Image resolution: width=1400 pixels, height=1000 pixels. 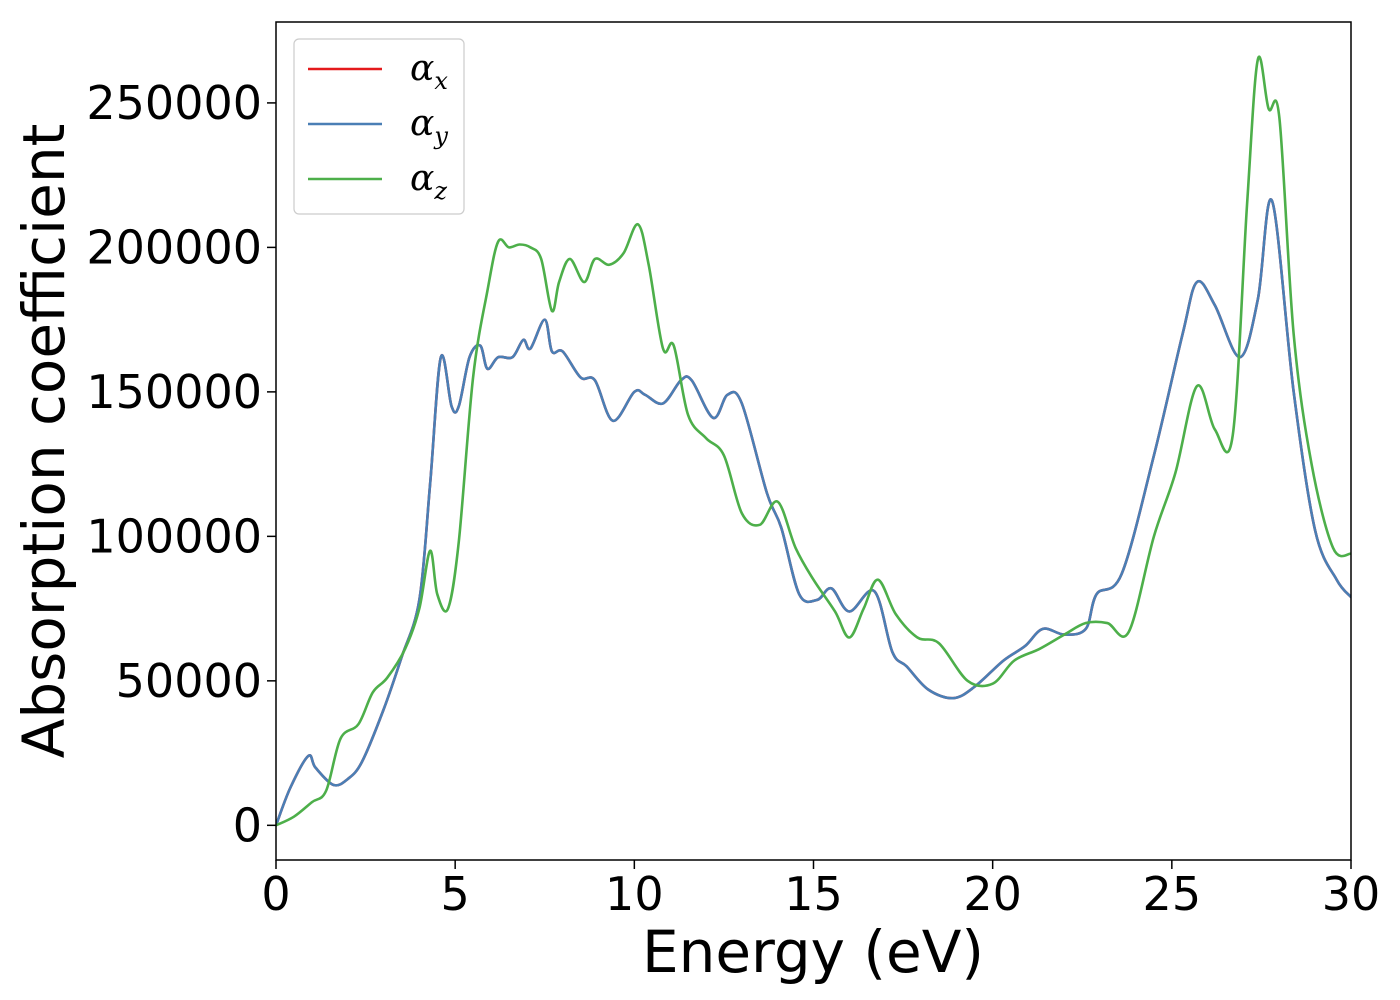 I want to click on legend-label-x: αx, so click(x=429, y=71).